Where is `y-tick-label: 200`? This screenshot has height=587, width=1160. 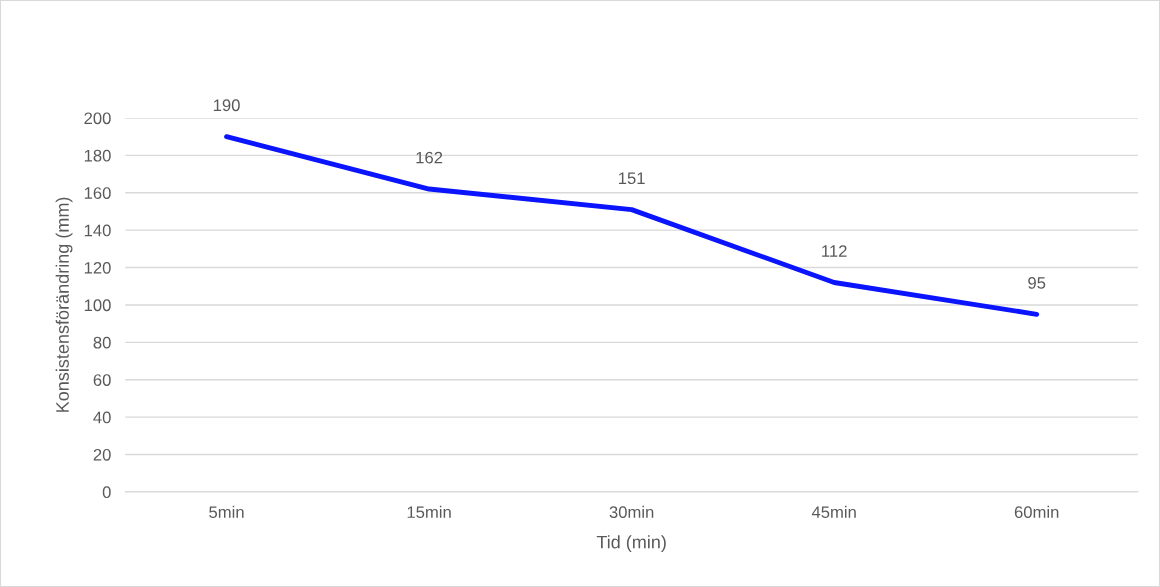
y-tick-label: 200 is located at coordinates (97, 118).